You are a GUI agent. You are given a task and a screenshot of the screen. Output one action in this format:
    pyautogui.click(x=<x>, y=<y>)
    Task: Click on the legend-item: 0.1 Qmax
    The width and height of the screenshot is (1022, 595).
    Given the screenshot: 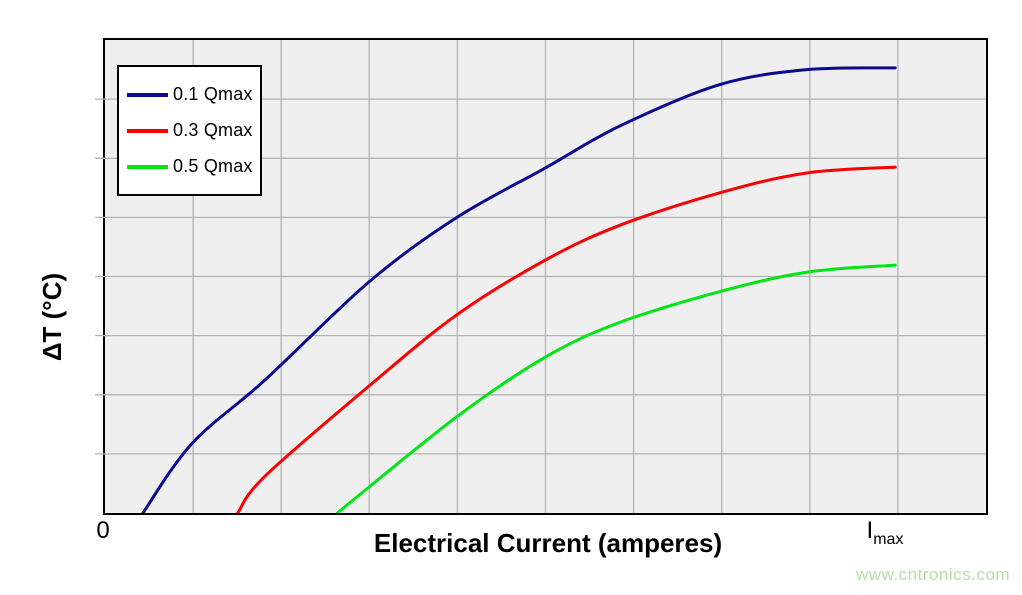 What is the action you would take?
    pyautogui.click(x=193, y=94)
    